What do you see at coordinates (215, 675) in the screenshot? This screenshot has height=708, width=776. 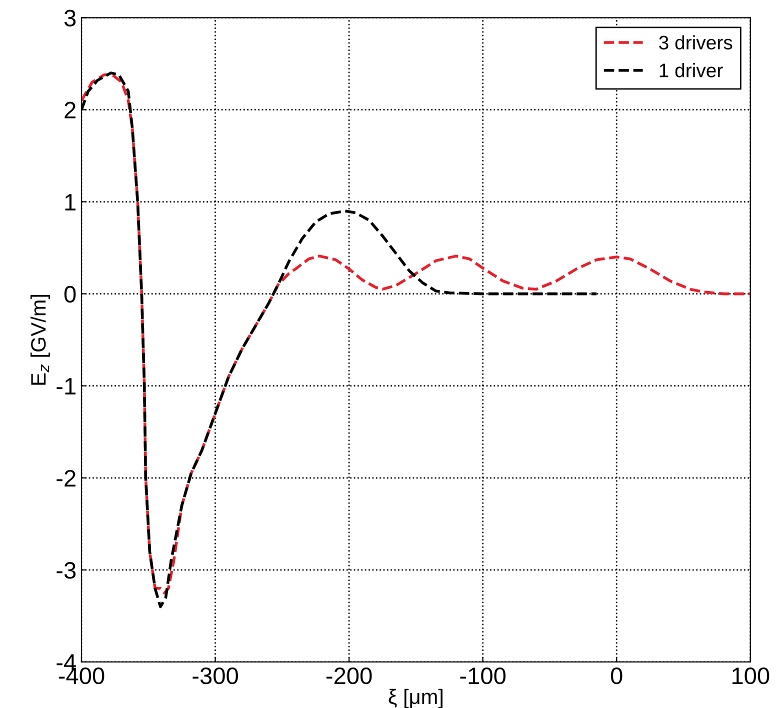 I see `x-tick-label: -300` at bounding box center [215, 675].